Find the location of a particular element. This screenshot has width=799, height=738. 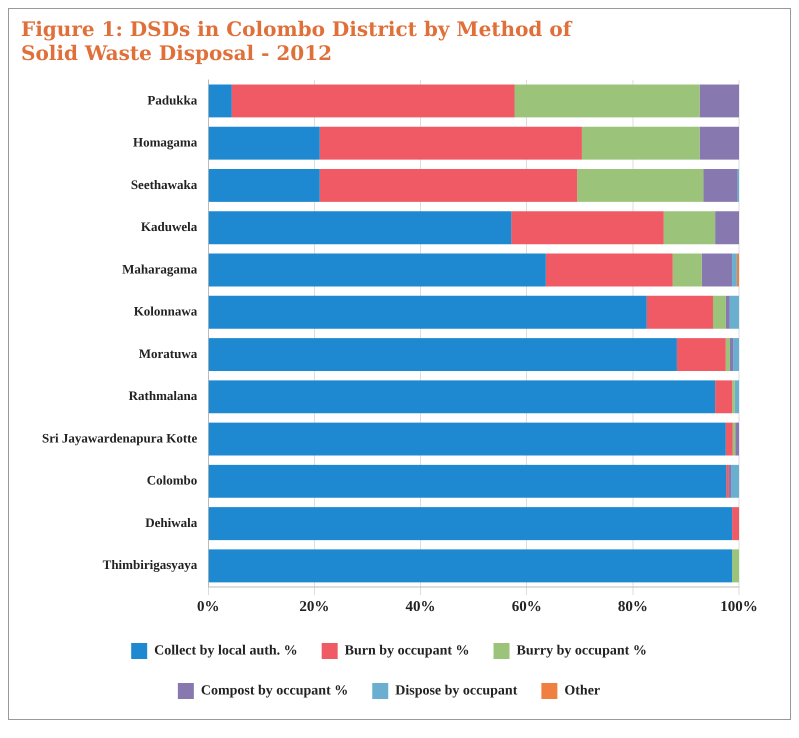

y-tick-label: Kaduwela is located at coordinates (169, 226).